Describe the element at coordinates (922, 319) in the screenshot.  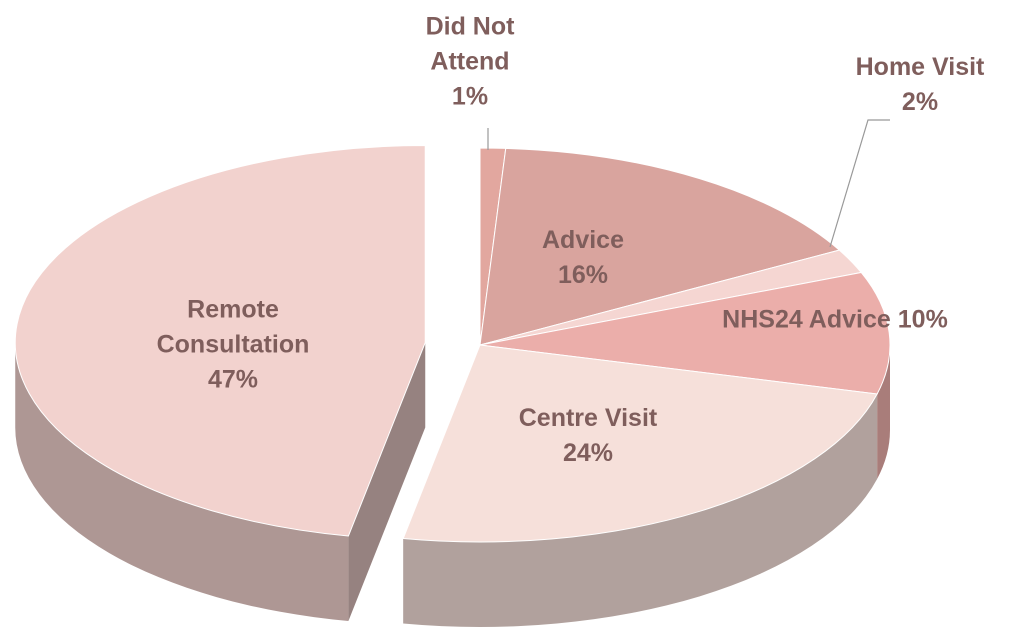
I see `value-label: 10%` at that location.